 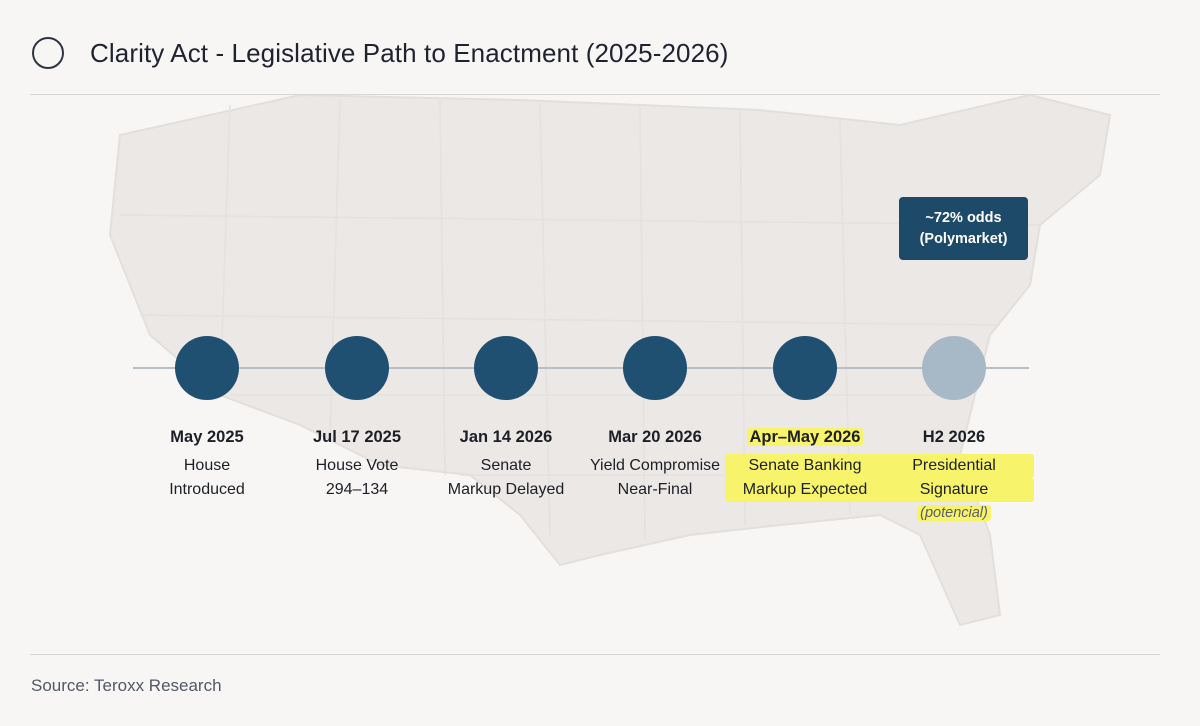 What do you see at coordinates (207, 437) in the screenshot?
I see `milestone-date: May 2025` at bounding box center [207, 437].